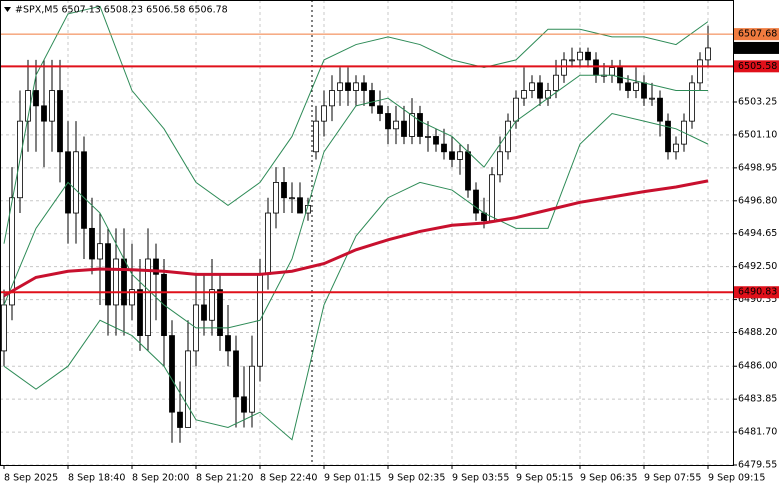  I want to click on y-tick-label: 6481.70, so click(757, 432).